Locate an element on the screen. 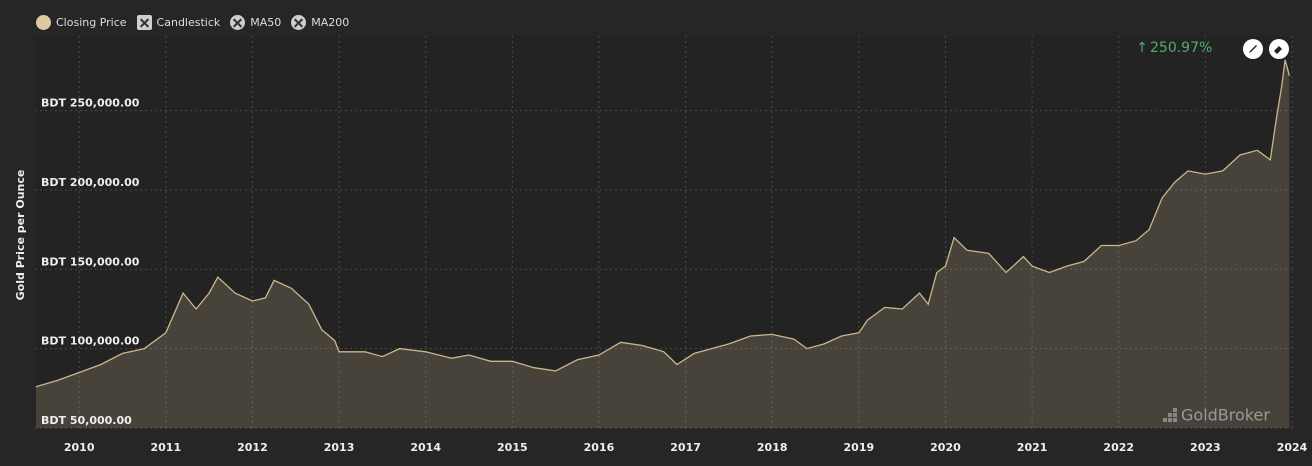  legend-label: Closing Price is located at coordinates (91, 22).